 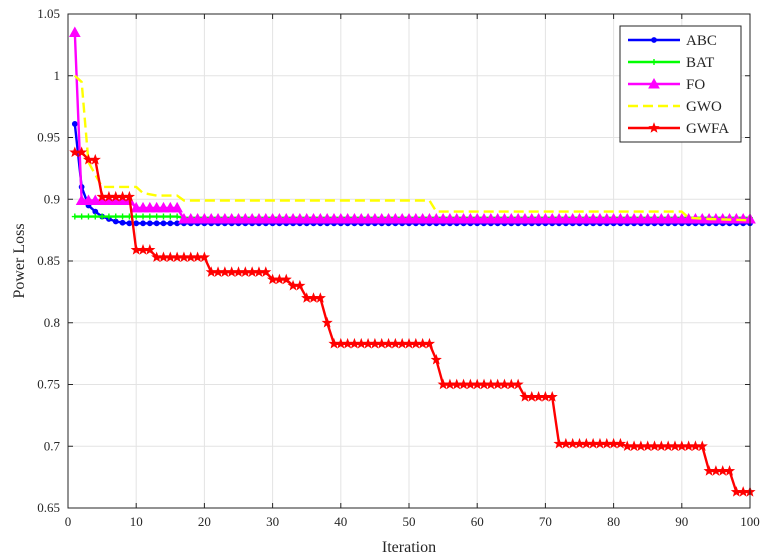 What do you see at coordinates (57, 75) in the screenshot?
I see `y-tick-label-7: 1` at bounding box center [57, 75].